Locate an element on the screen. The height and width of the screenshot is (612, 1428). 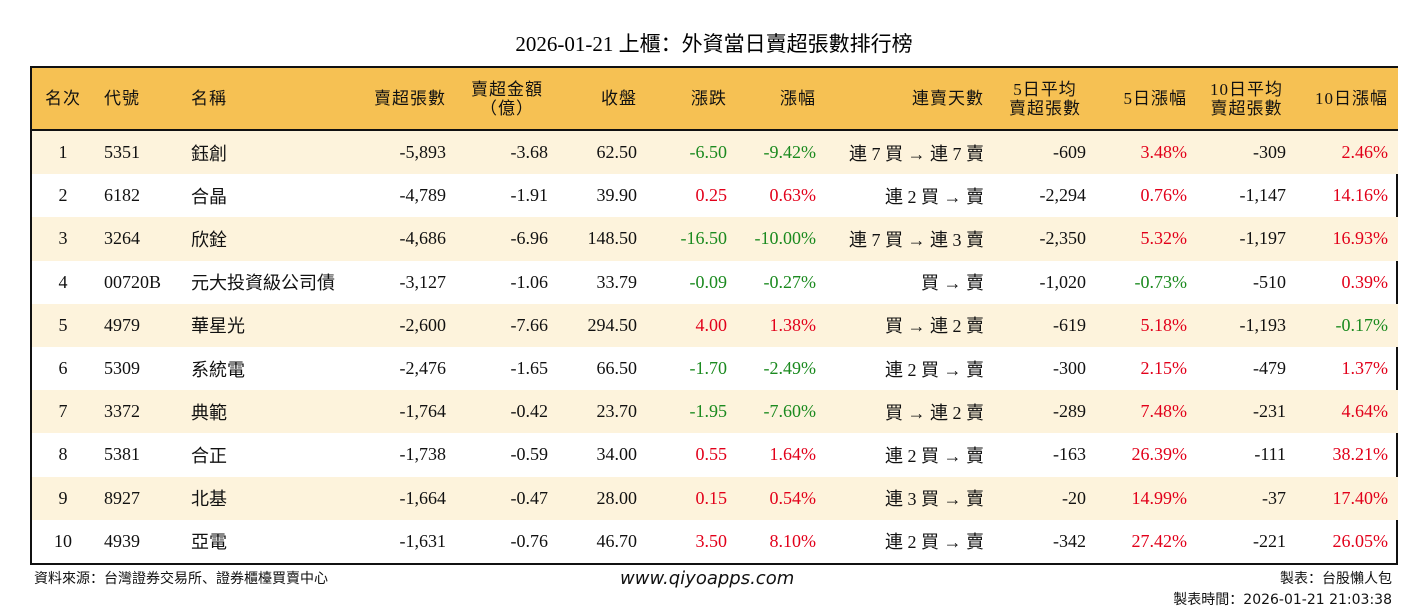
data-source: 資料來源：台灣證券交易所、證券櫃檯買賣中心 is located at coordinates (181, 579).